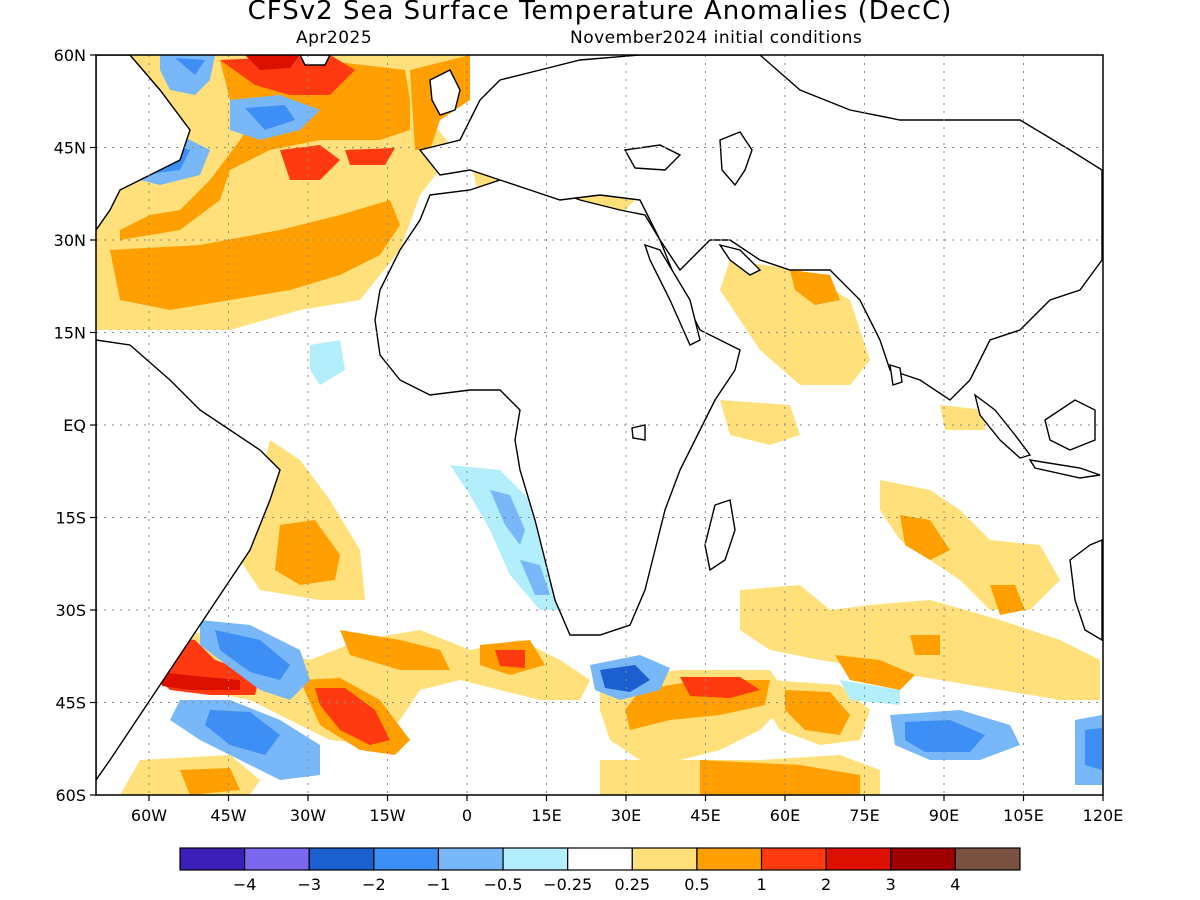  What do you see at coordinates (334, 38) in the screenshot?
I see `target-month-label: Apr2025` at bounding box center [334, 38].